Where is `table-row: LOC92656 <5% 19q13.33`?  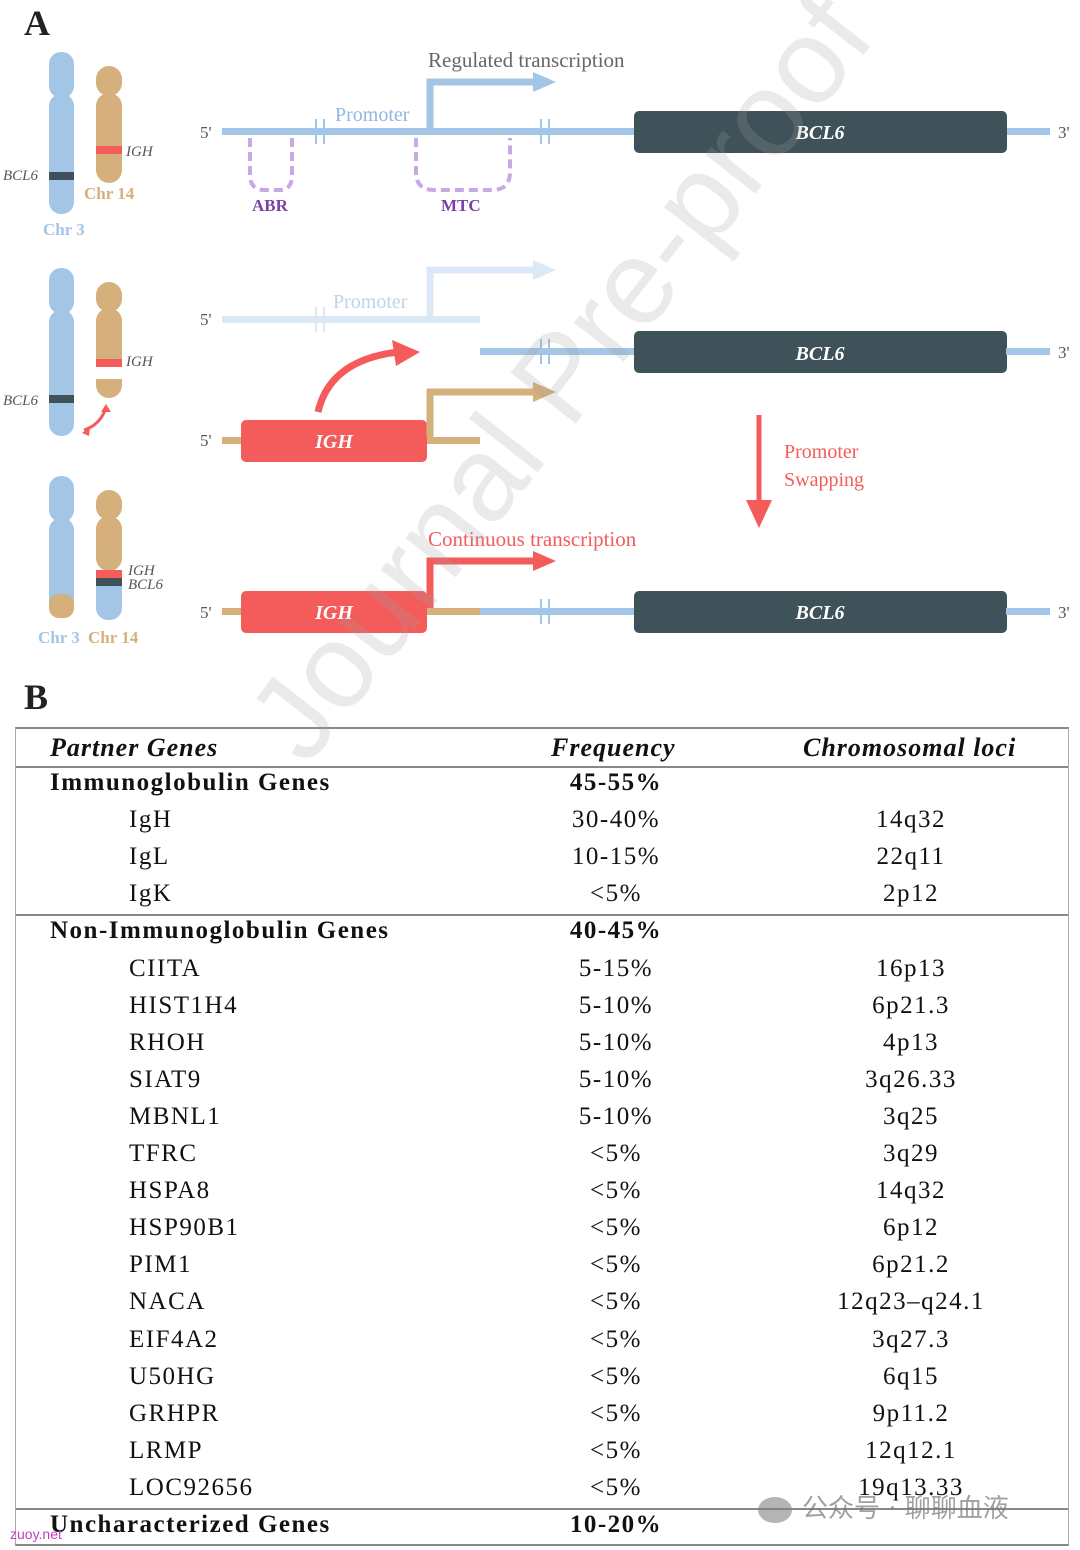 table-row: LOC92656 <5% 19q13.33 is located at coordinates (542, 1492).